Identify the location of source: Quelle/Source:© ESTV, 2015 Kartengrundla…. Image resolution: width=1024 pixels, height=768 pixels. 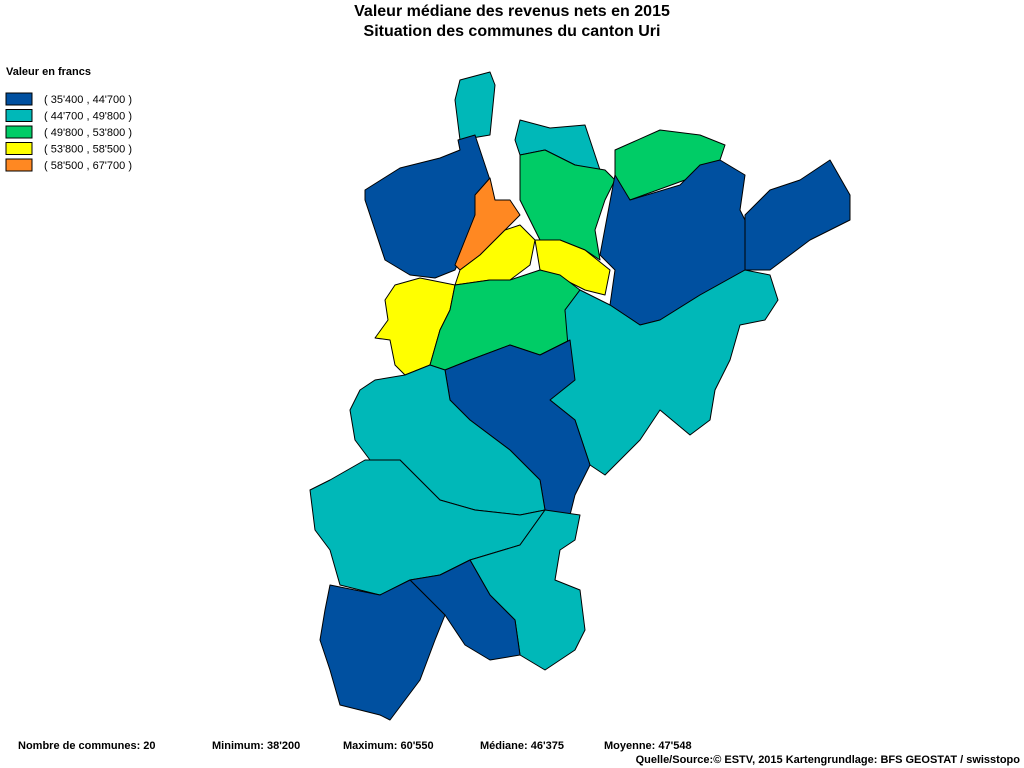
(828, 760).